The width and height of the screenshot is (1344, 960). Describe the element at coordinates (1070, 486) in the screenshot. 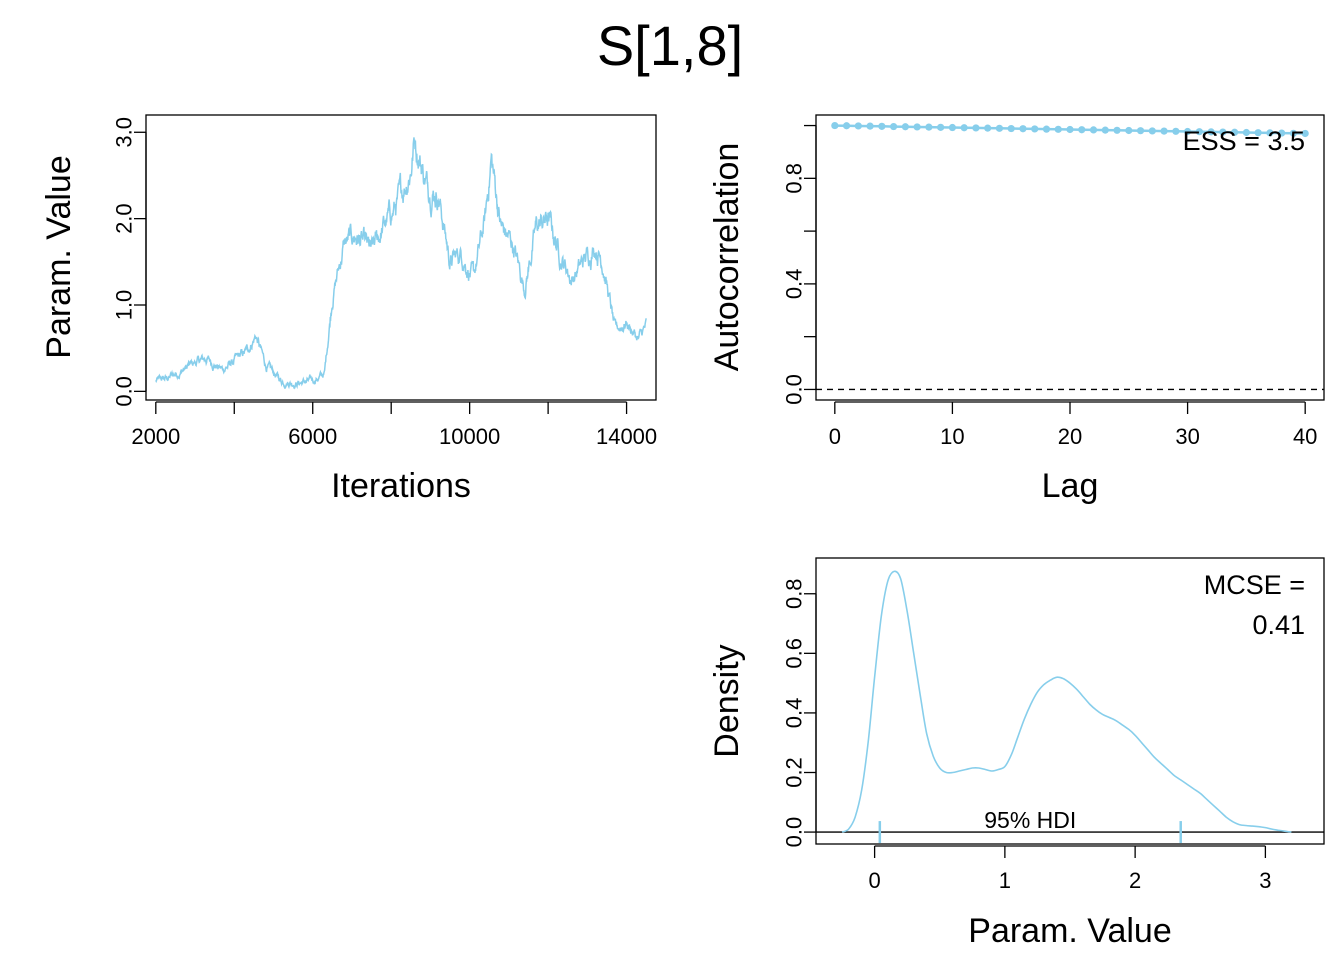

I see `autocorrelation-x-axis-label: Lag` at that location.